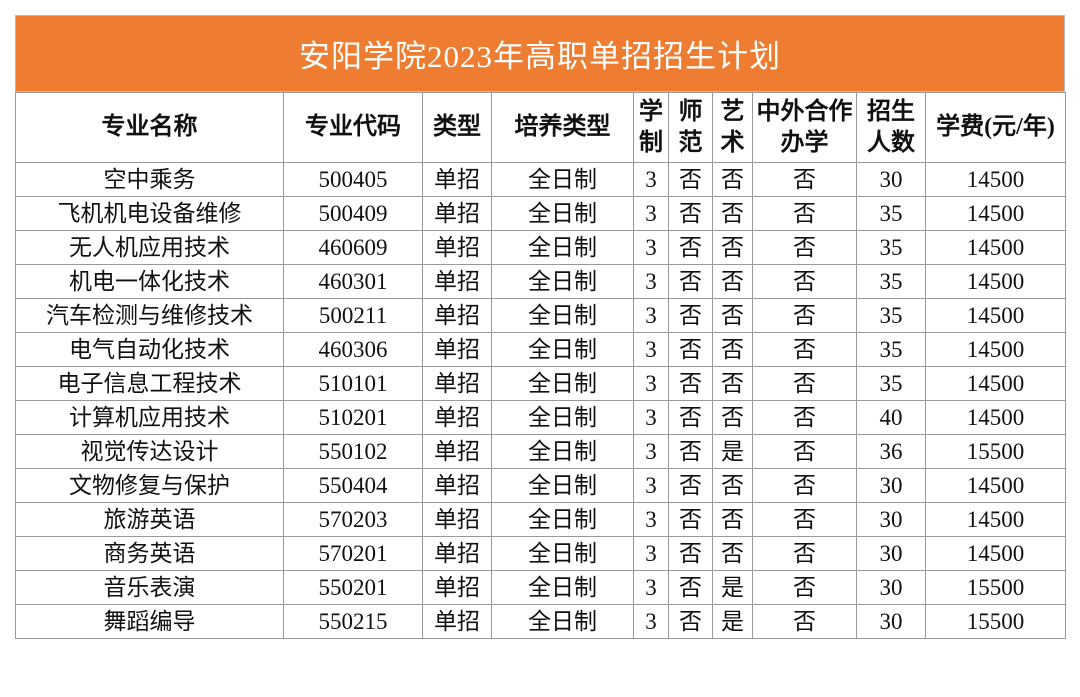 The height and width of the screenshot is (697, 1080). What do you see at coordinates (891, 127) in the screenshot?
I see `header-cell: 招生人数` at bounding box center [891, 127].